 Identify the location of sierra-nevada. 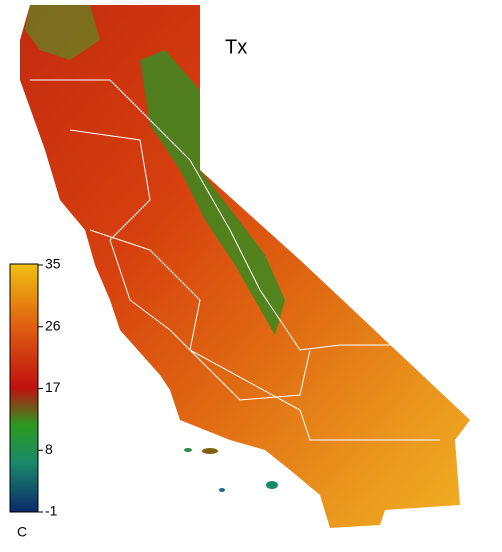
(212, 192).